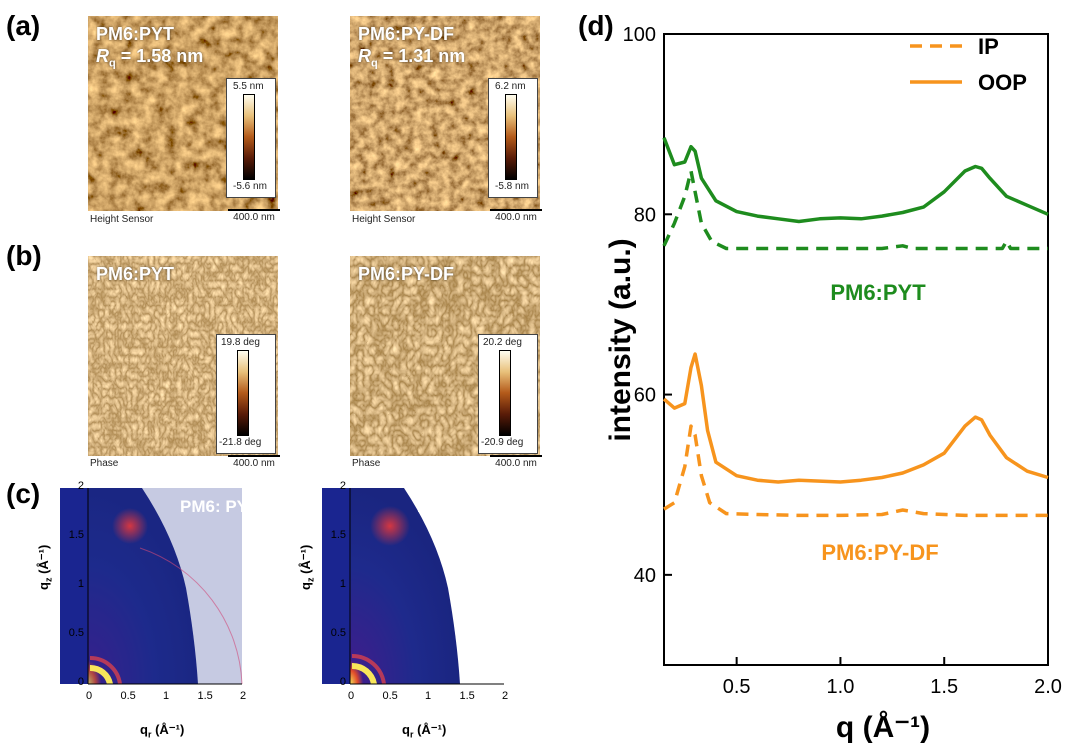 Image resolution: width=1067 pixels, height=745 pixels. I want to click on legend-label-ip: IP, so click(988, 46).